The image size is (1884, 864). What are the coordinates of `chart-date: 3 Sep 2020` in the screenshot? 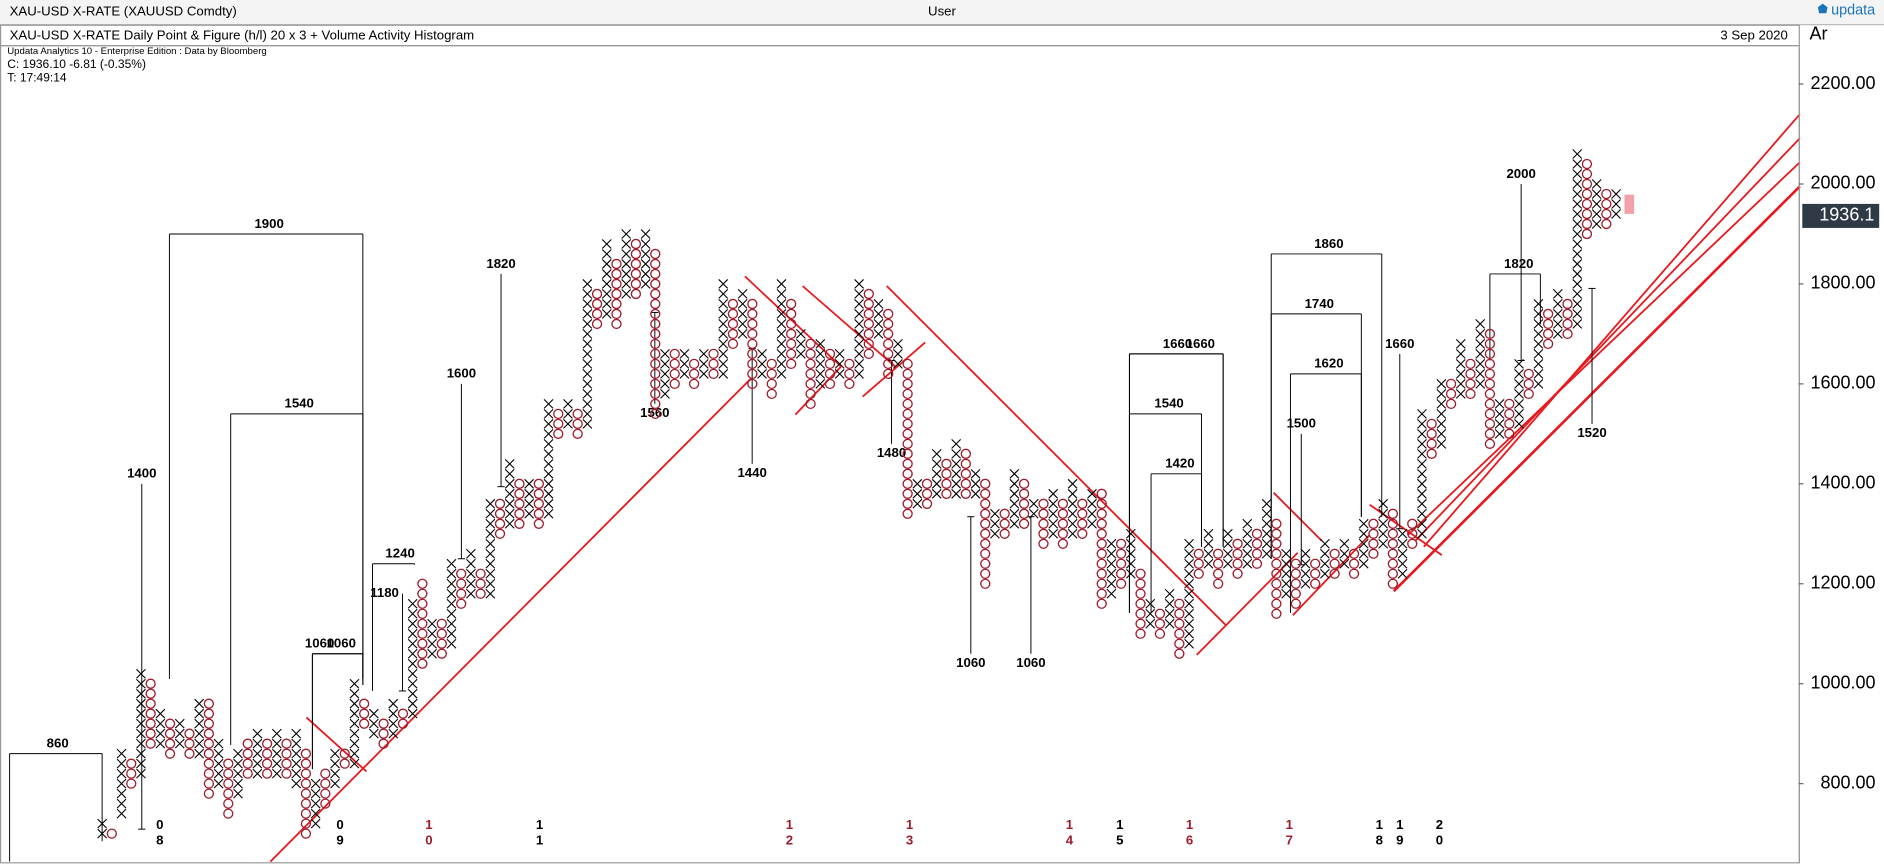 It's located at (1754, 35).